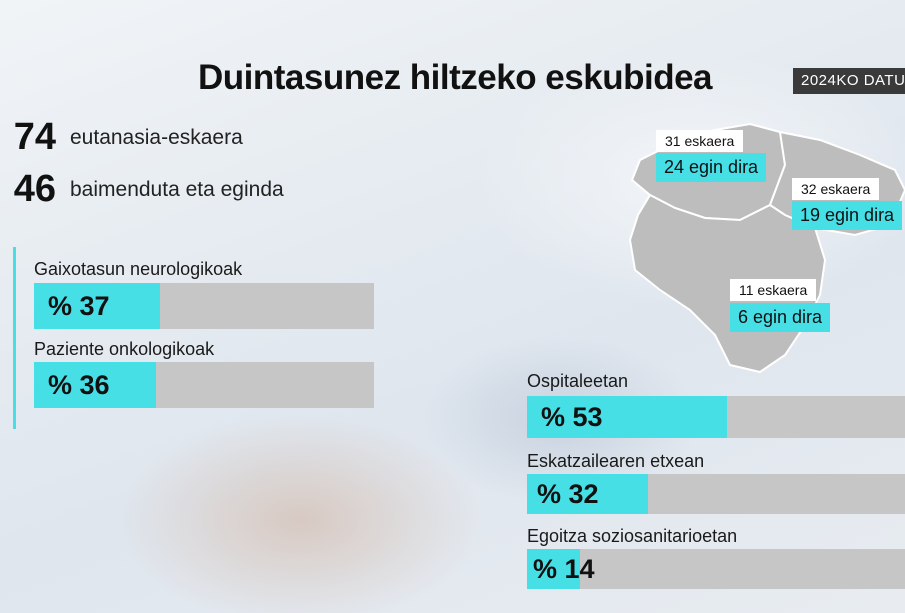  I want to click on bar-fill-oncological, so click(95, 385).